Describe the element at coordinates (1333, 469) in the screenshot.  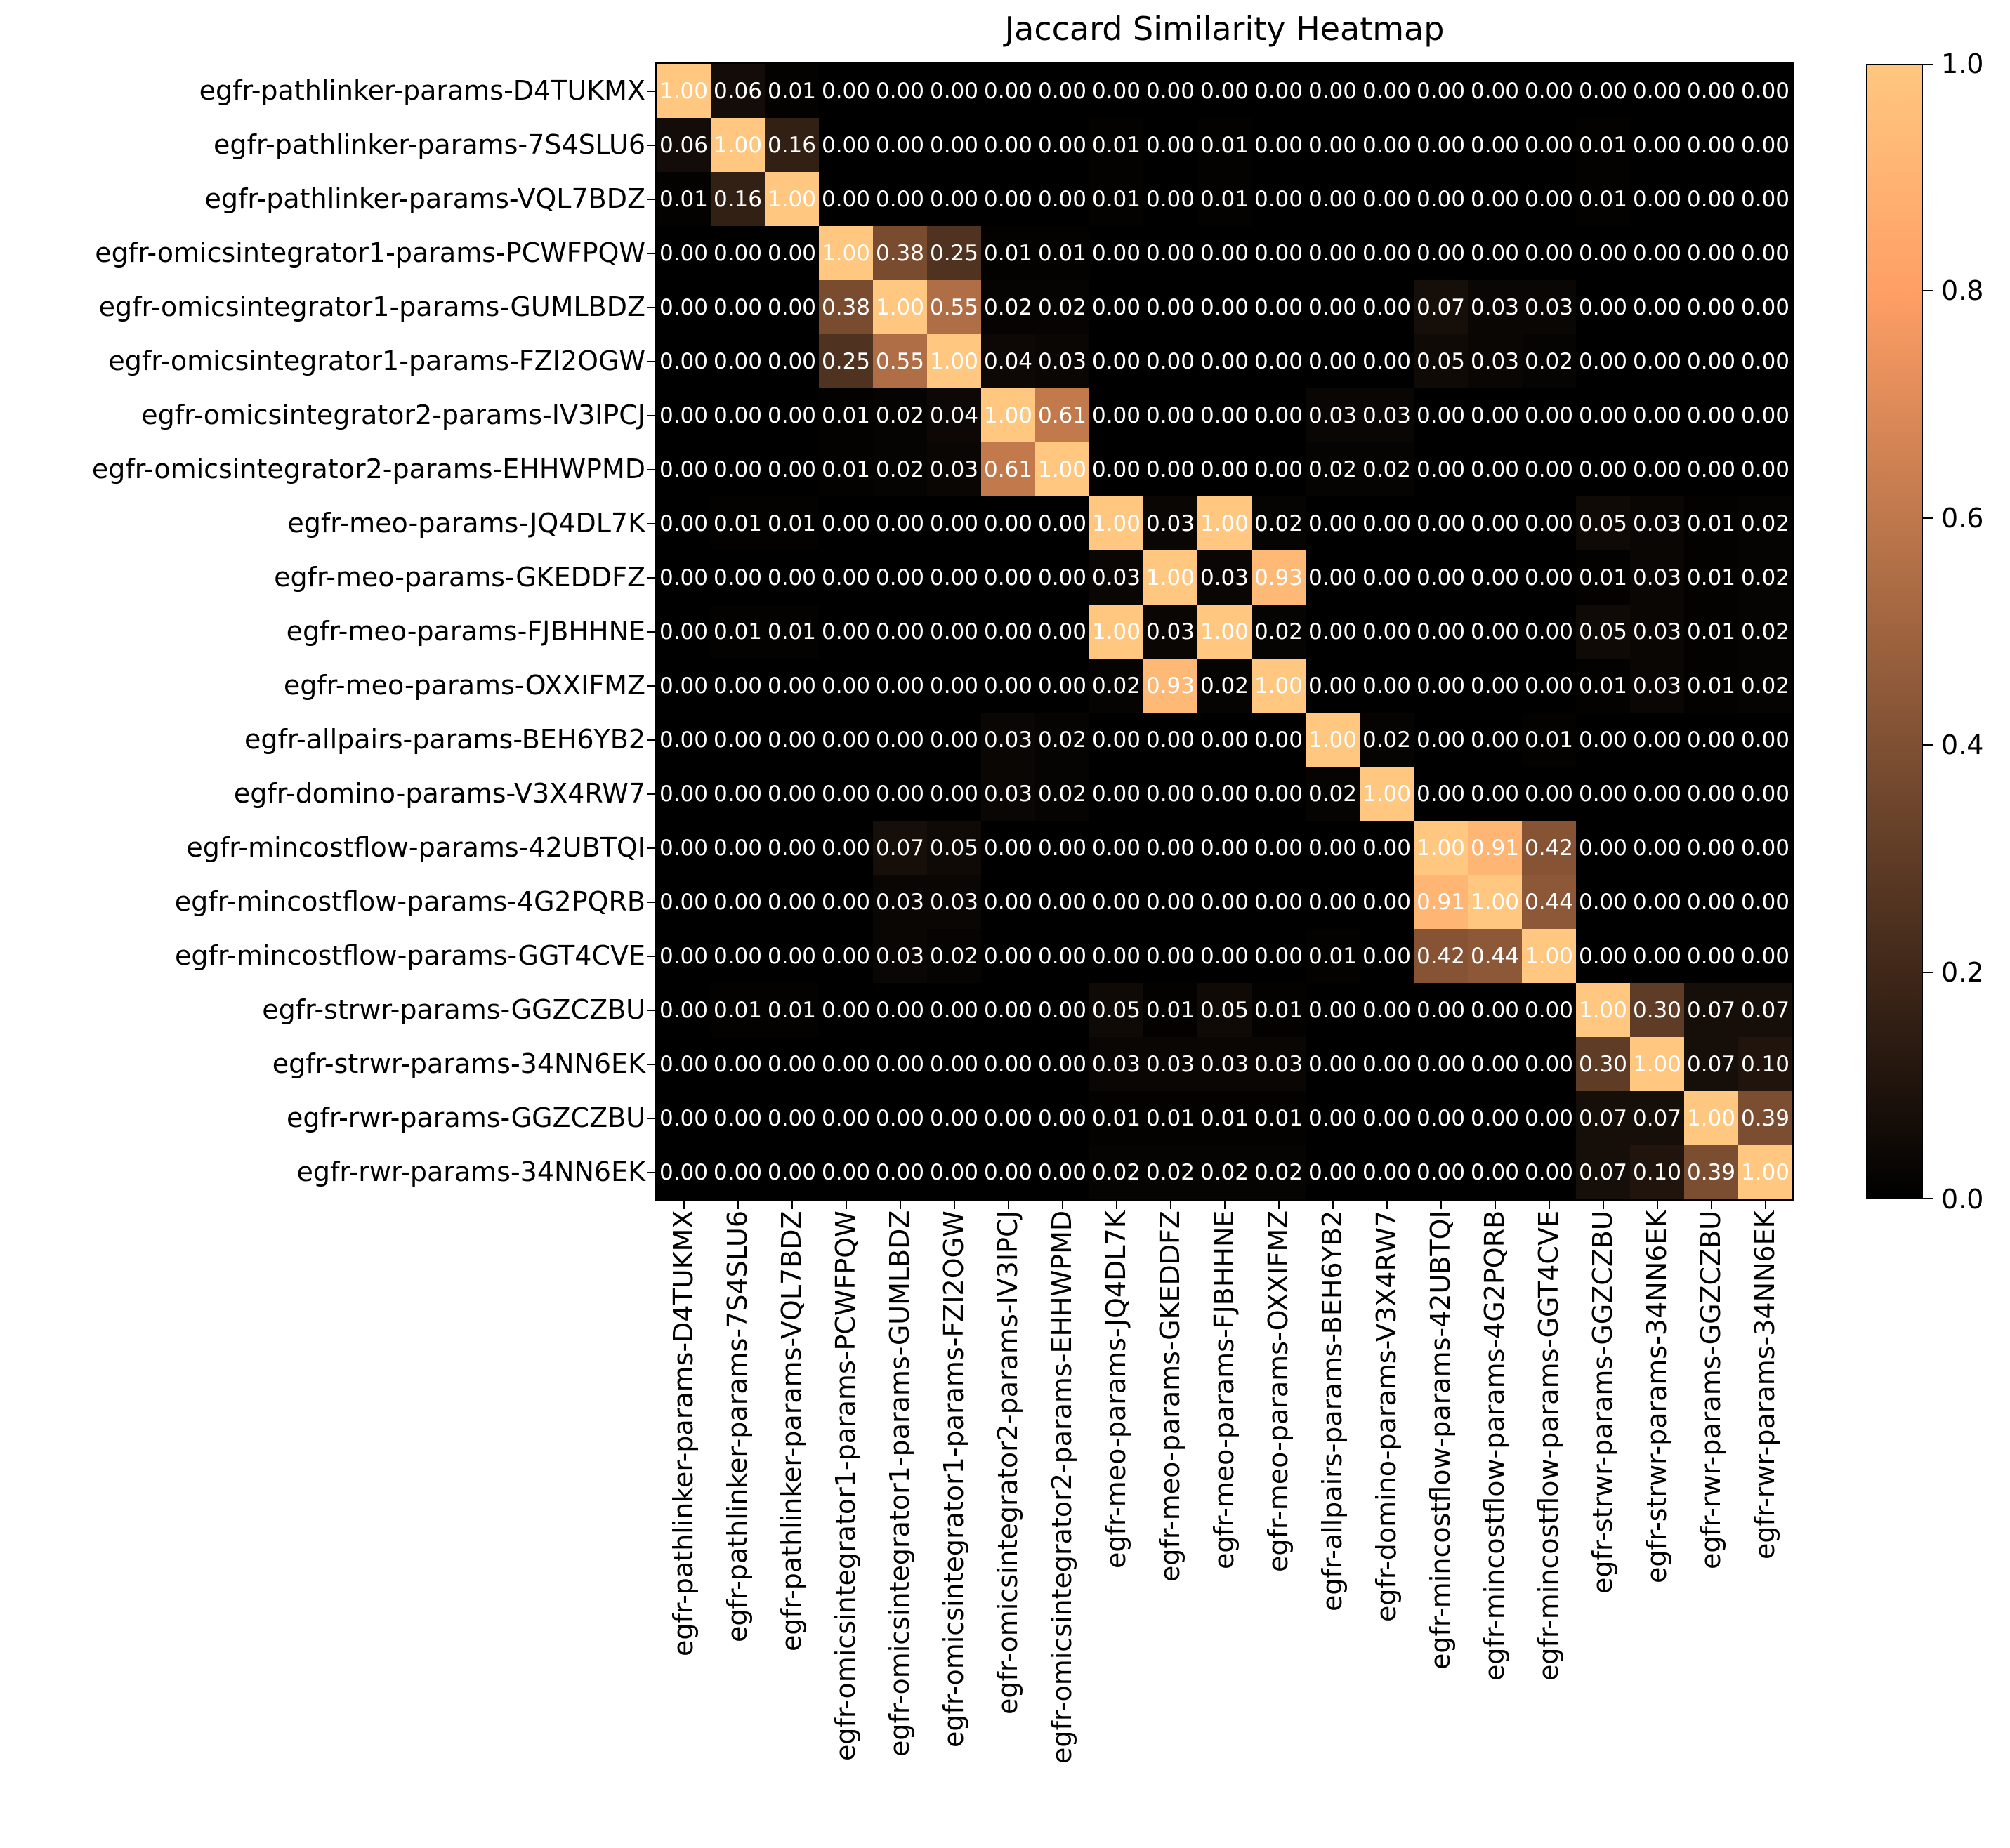
I see `cell-value: 0.02` at that location.